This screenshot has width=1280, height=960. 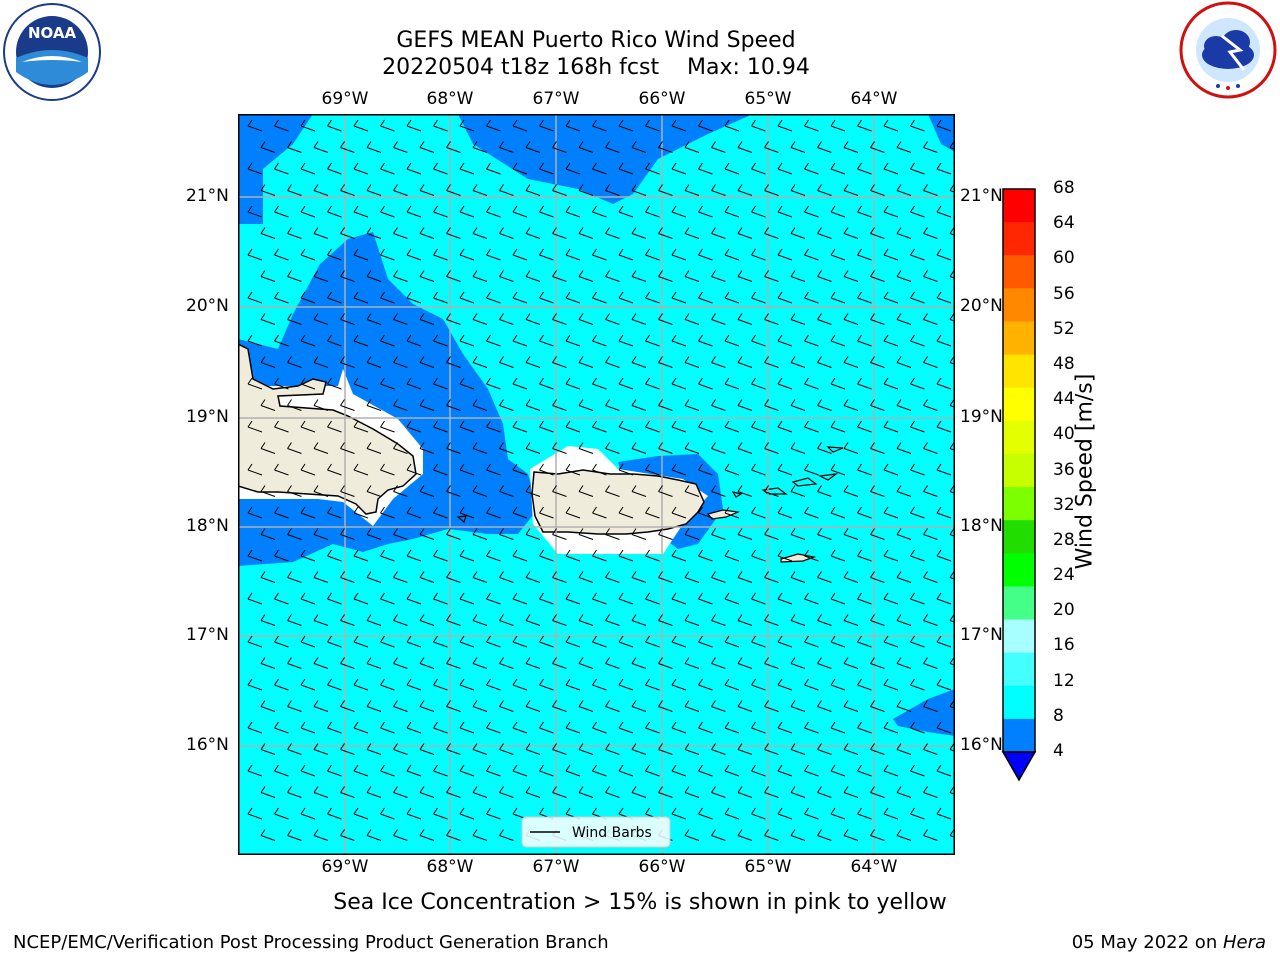 What do you see at coordinates (874, 99) in the screenshot?
I see `lon-label-top-64: 64°W` at bounding box center [874, 99].